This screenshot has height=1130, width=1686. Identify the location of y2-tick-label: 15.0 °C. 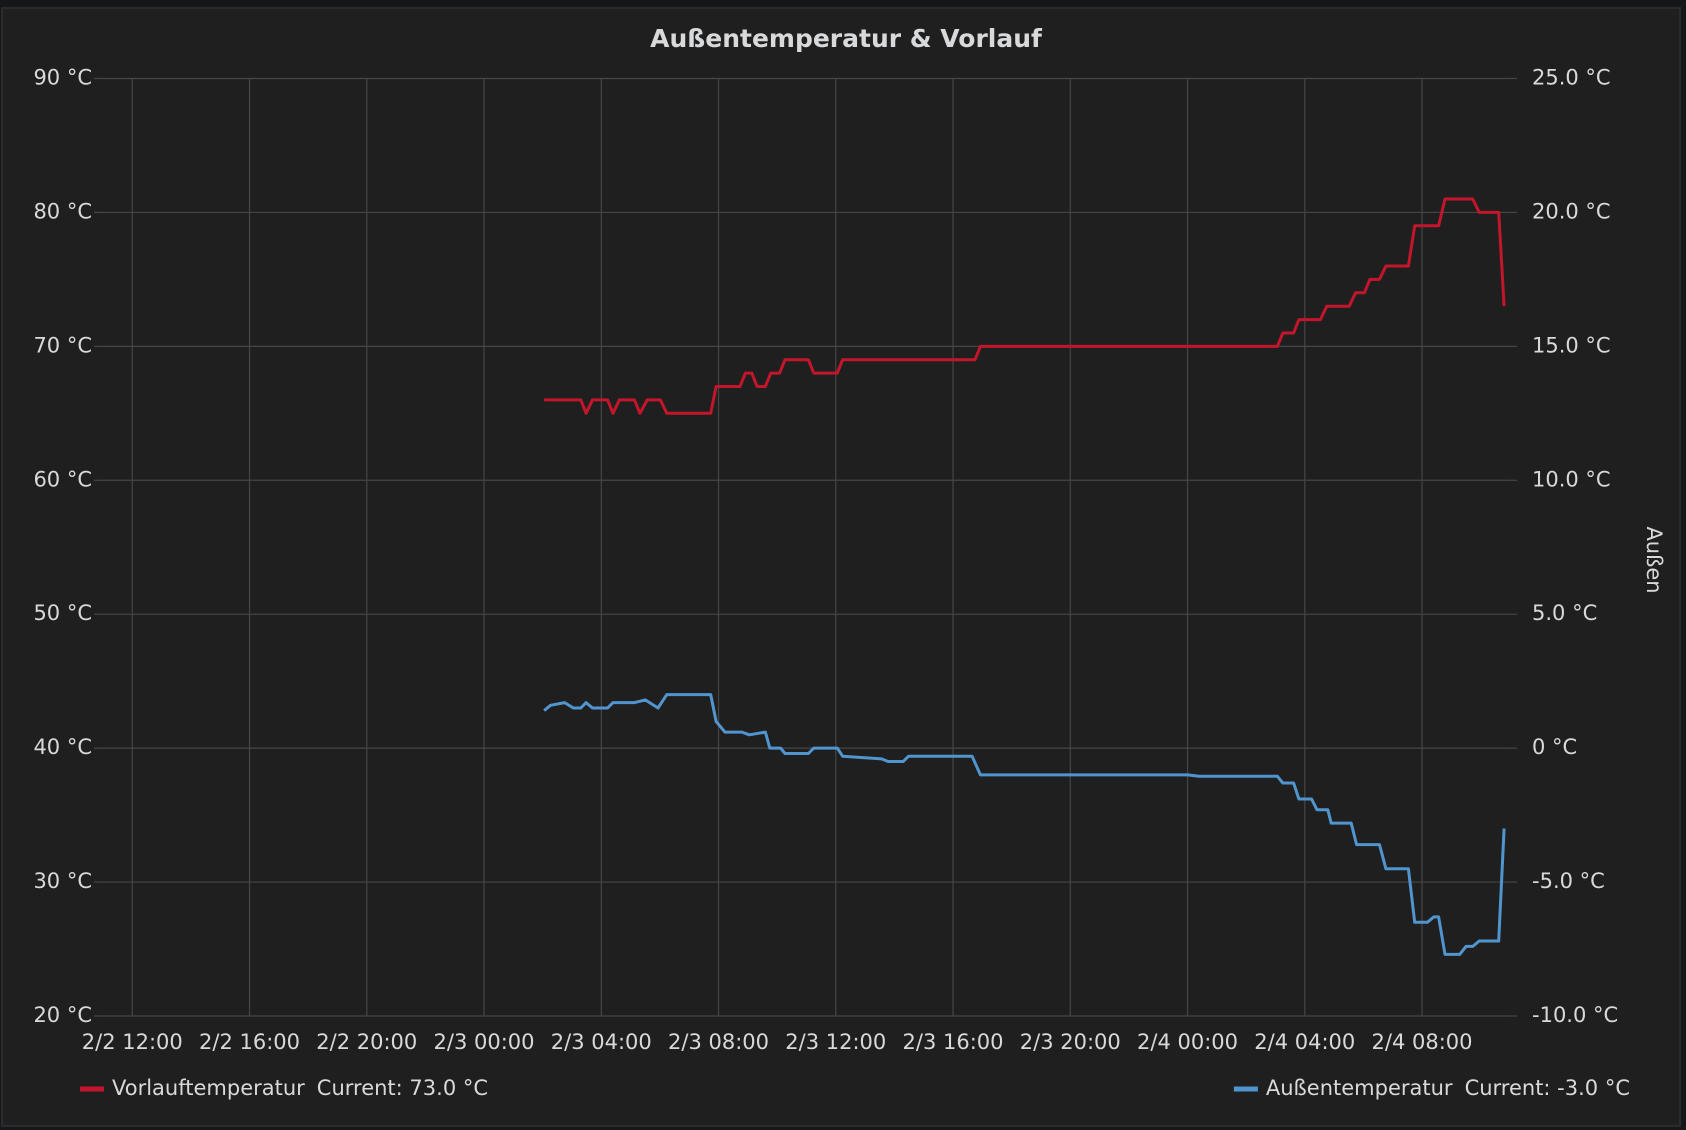
(1571, 345).